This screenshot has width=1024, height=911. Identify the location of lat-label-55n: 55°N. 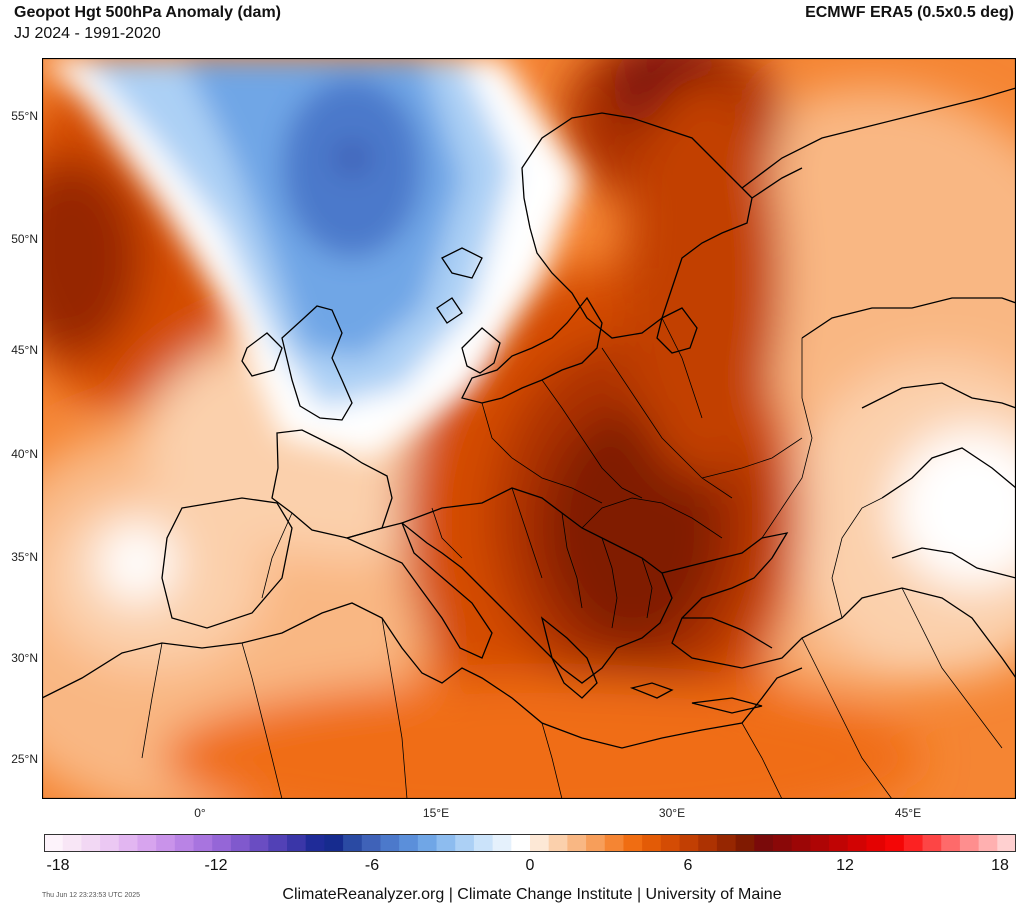
(24, 116).